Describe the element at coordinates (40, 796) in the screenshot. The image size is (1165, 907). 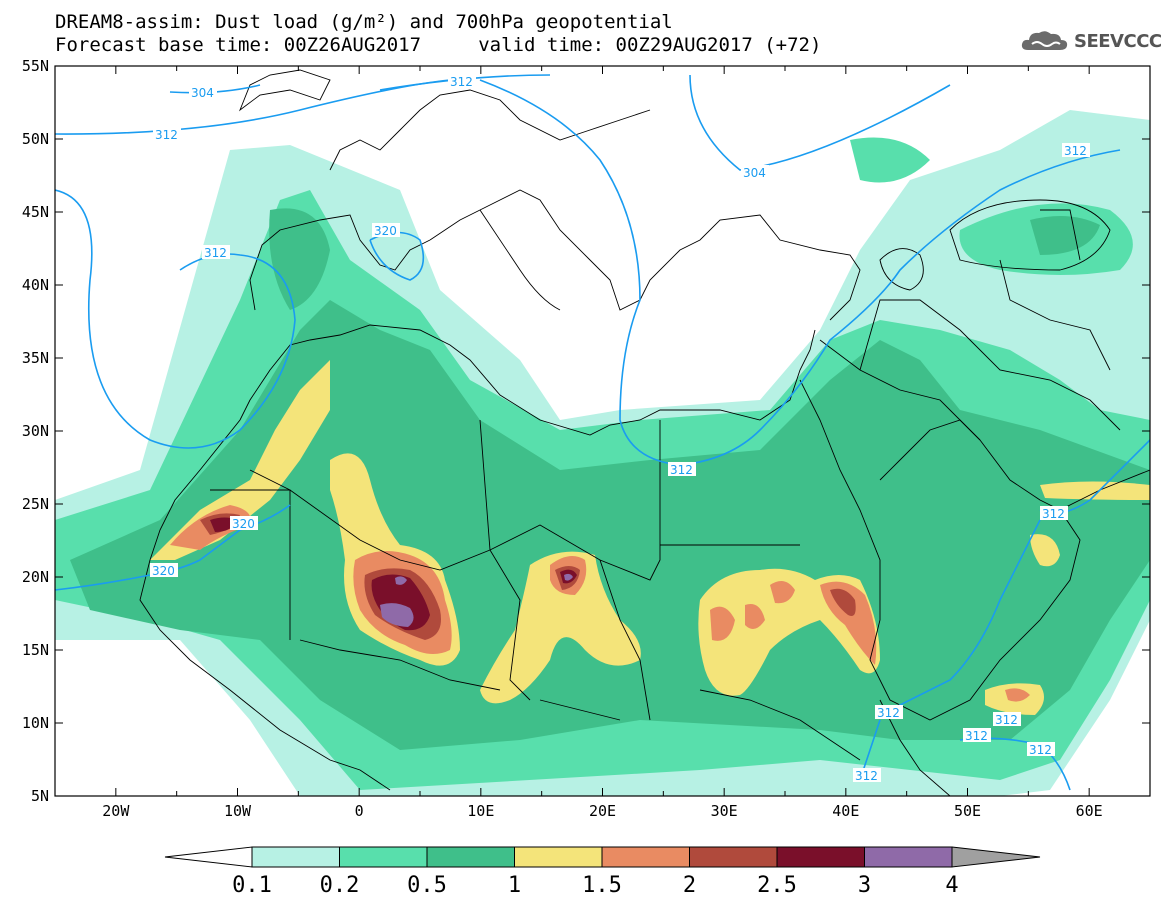
I see `lat-label: 5N` at that location.